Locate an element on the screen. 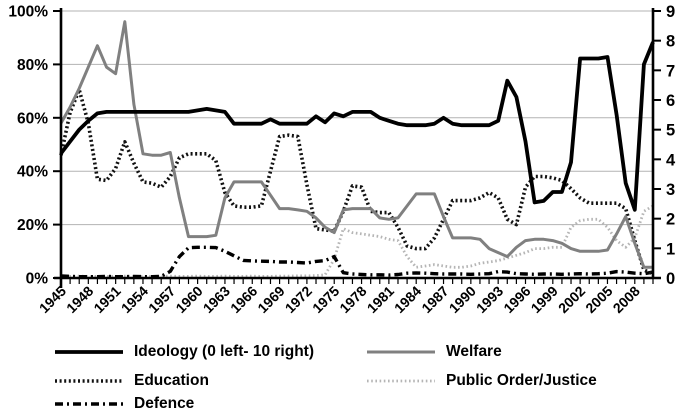 Image resolution: width=683 pixels, height=417 pixels. y-right-label-5: 5 is located at coordinates (670, 131).